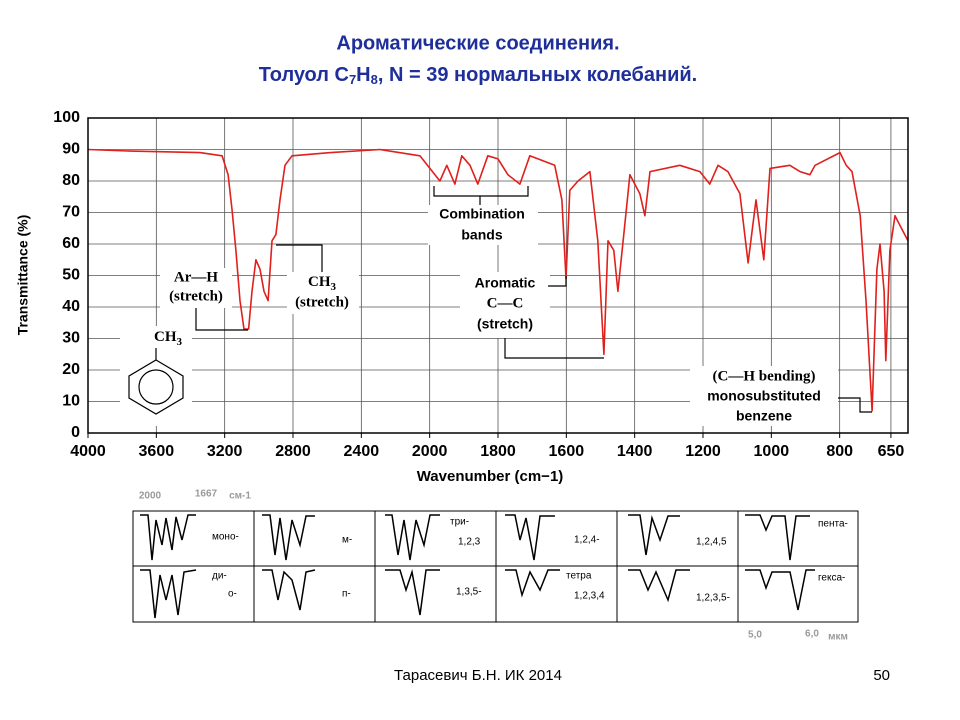  Describe the element at coordinates (839, 451) in the screenshot. I see `x-tick-label: 800` at that location.